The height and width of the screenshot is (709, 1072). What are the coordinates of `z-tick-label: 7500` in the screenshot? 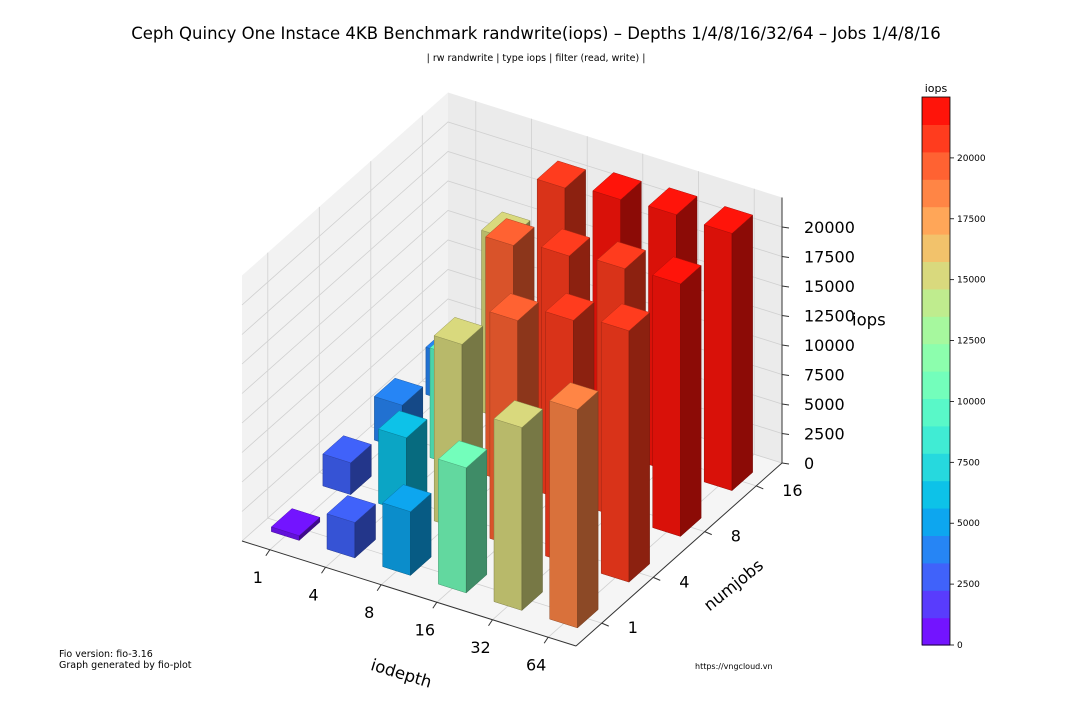 It's located at (824, 375).